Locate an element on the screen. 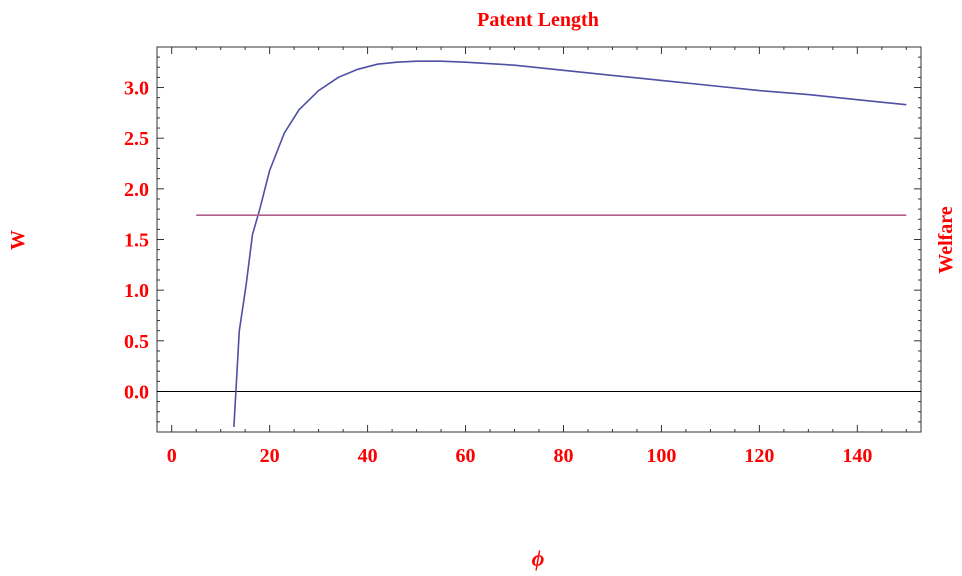  x-tick-label: 120 is located at coordinates (759, 456).